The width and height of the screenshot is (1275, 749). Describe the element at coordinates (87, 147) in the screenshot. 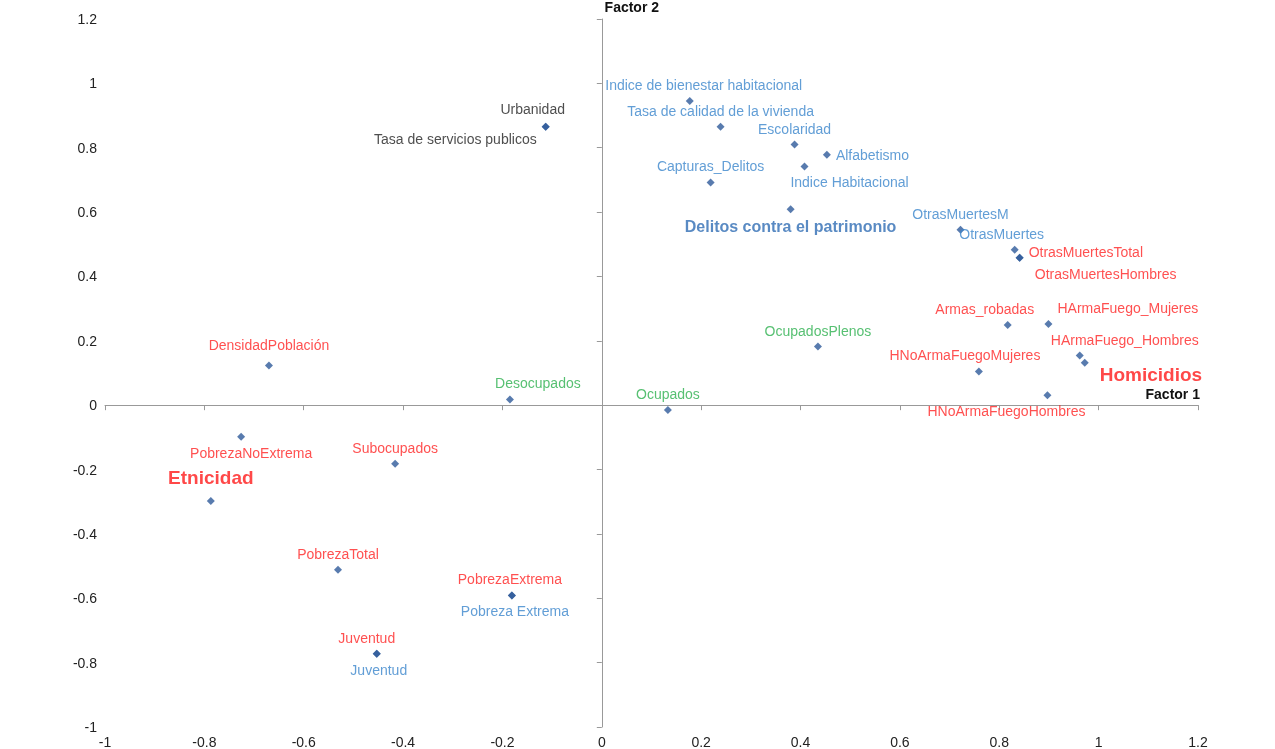

I see `y-tick-label: 0.8` at that location.